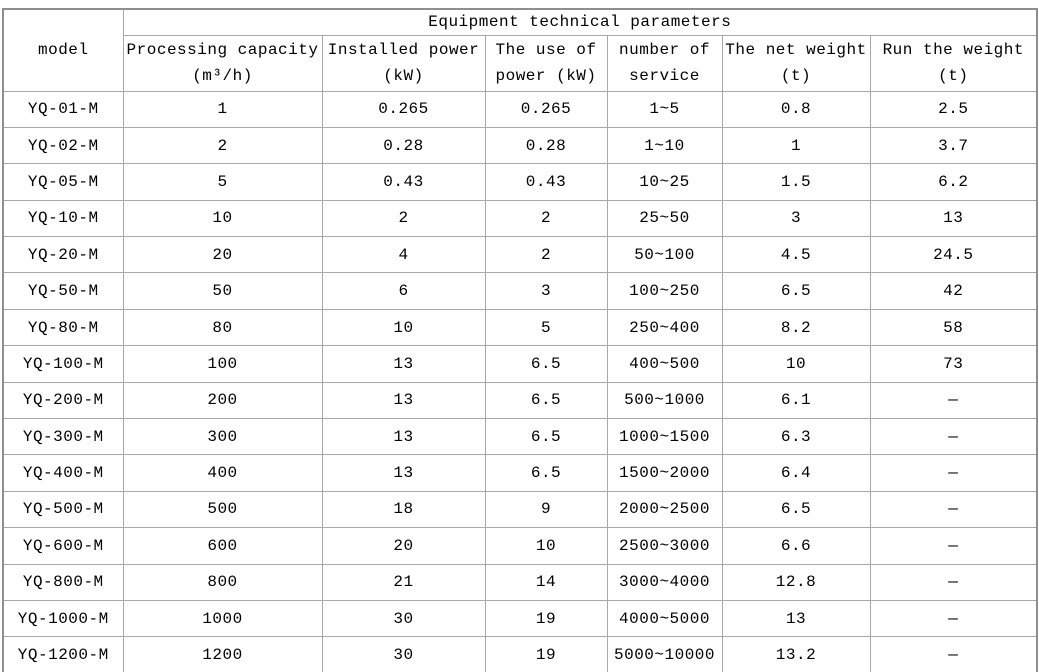  I want to click on header-line: Installed power, so click(403, 50).